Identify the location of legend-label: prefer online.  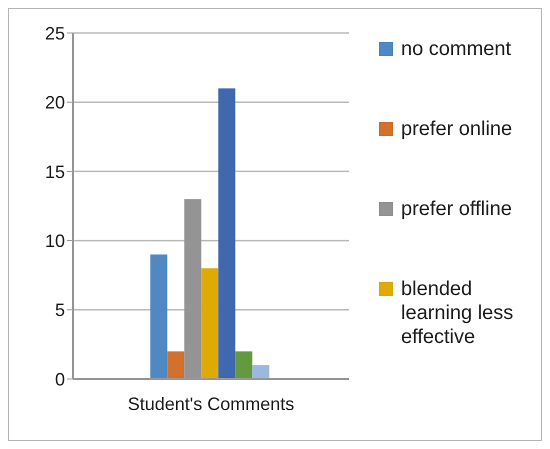
(456, 129).